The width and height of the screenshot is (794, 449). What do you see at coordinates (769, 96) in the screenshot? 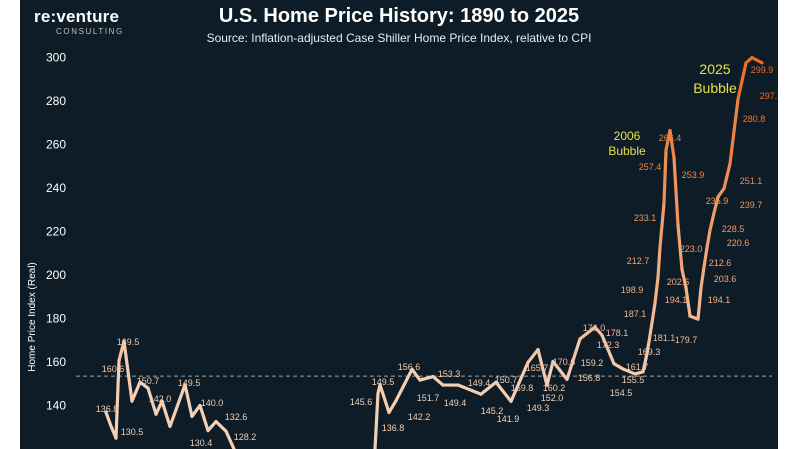
I see `data-label: 297.5` at bounding box center [769, 96].